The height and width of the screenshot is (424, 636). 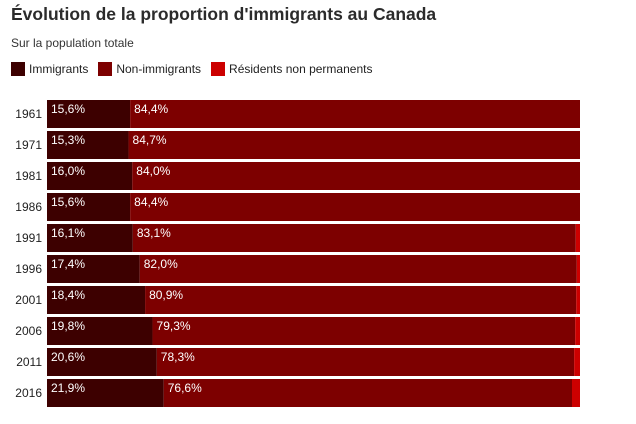 What do you see at coordinates (154, 233) in the screenshot?
I see `data-label-non-immigrants-1991: 83,1%` at bounding box center [154, 233].